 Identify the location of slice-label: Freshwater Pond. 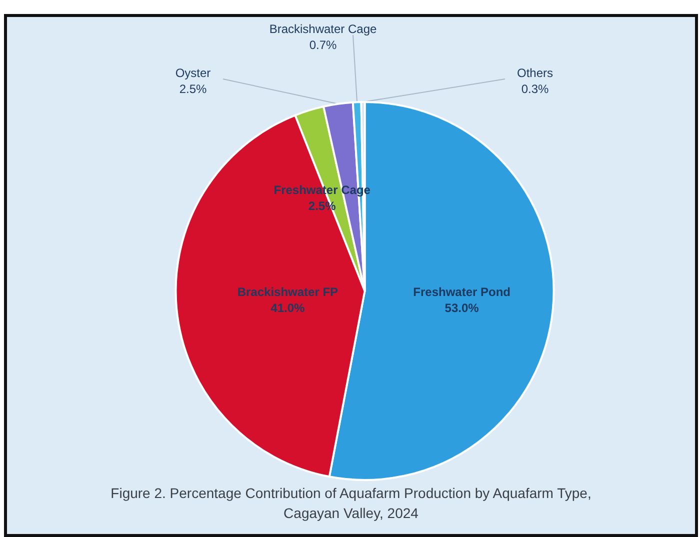
(462, 292).